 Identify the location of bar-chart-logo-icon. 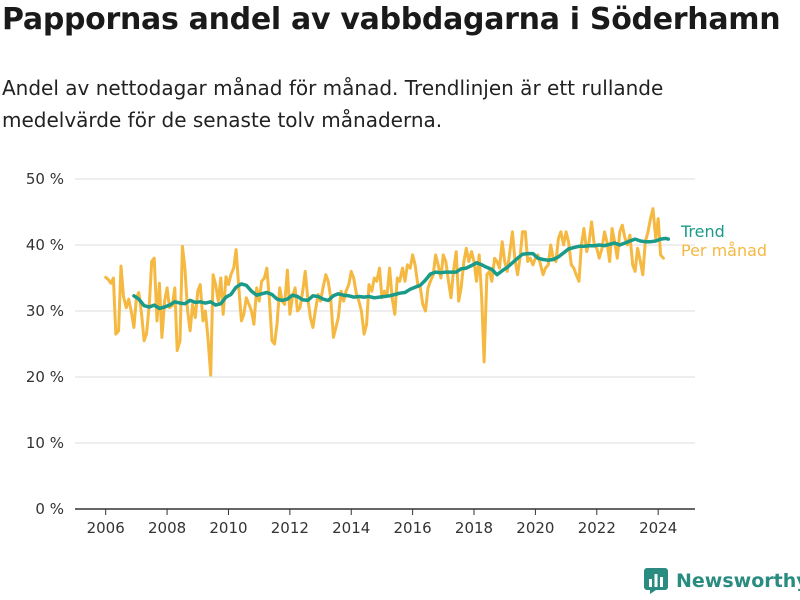
(656, 581).